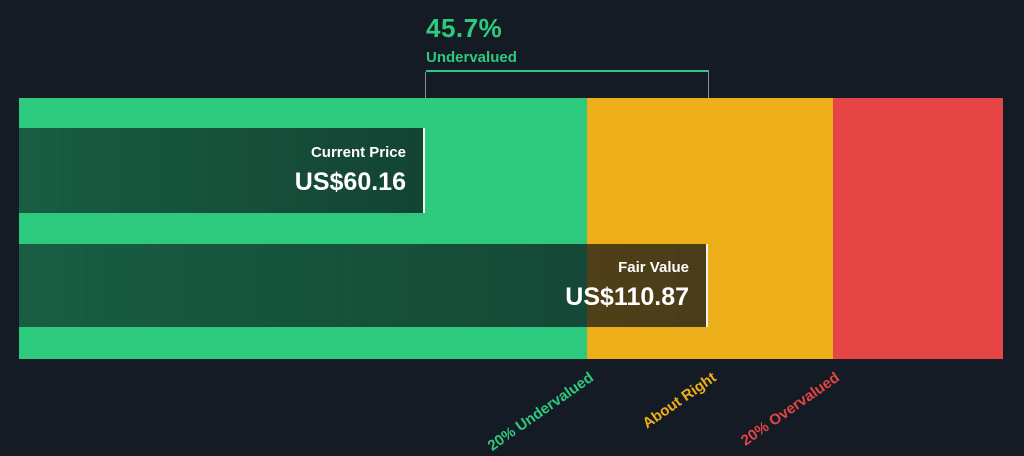 This screenshot has height=456, width=1024. Describe the element at coordinates (363, 285) in the screenshot. I see `fair-value-bar: Fair Value US$110.87` at that location.